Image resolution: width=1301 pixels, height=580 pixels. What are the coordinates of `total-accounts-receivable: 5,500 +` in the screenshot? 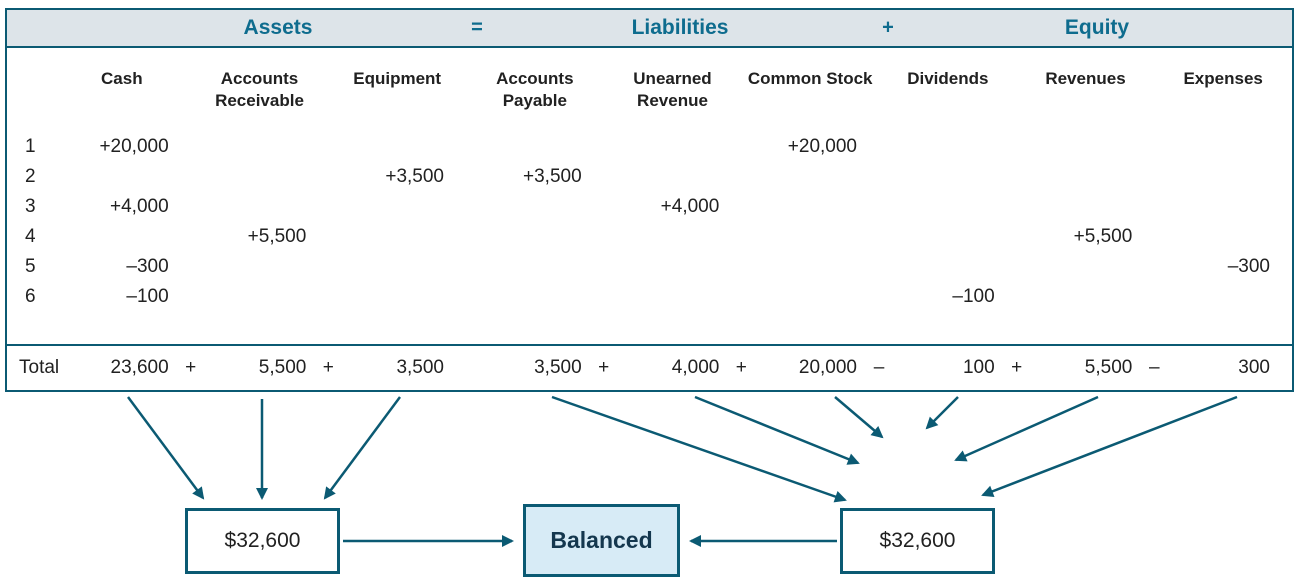 It's located at (262, 368).